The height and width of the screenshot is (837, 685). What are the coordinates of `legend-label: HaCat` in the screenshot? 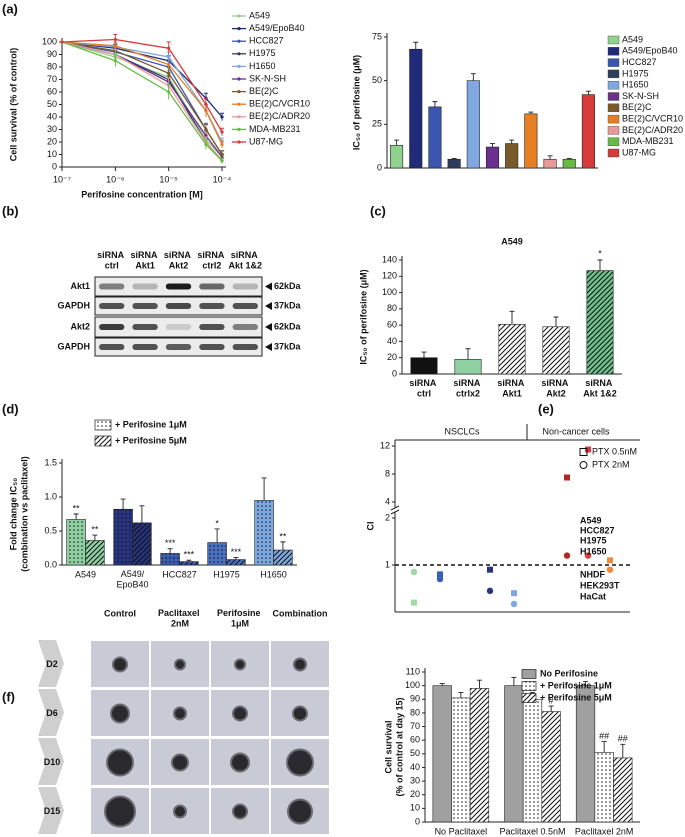 It's located at (593, 596).